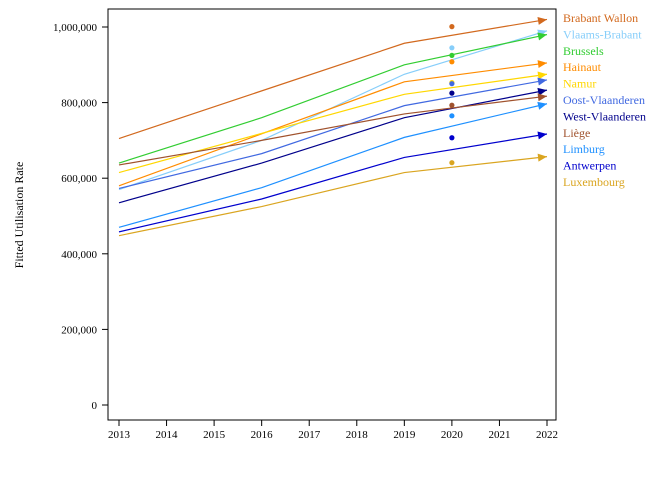 Image resolution: width=672 pixels, height=485 pixels. What do you see at coordinates (452, 435) in the screenshot?
I see `x-tick-label: 2020` at bounding box center [452, 435].